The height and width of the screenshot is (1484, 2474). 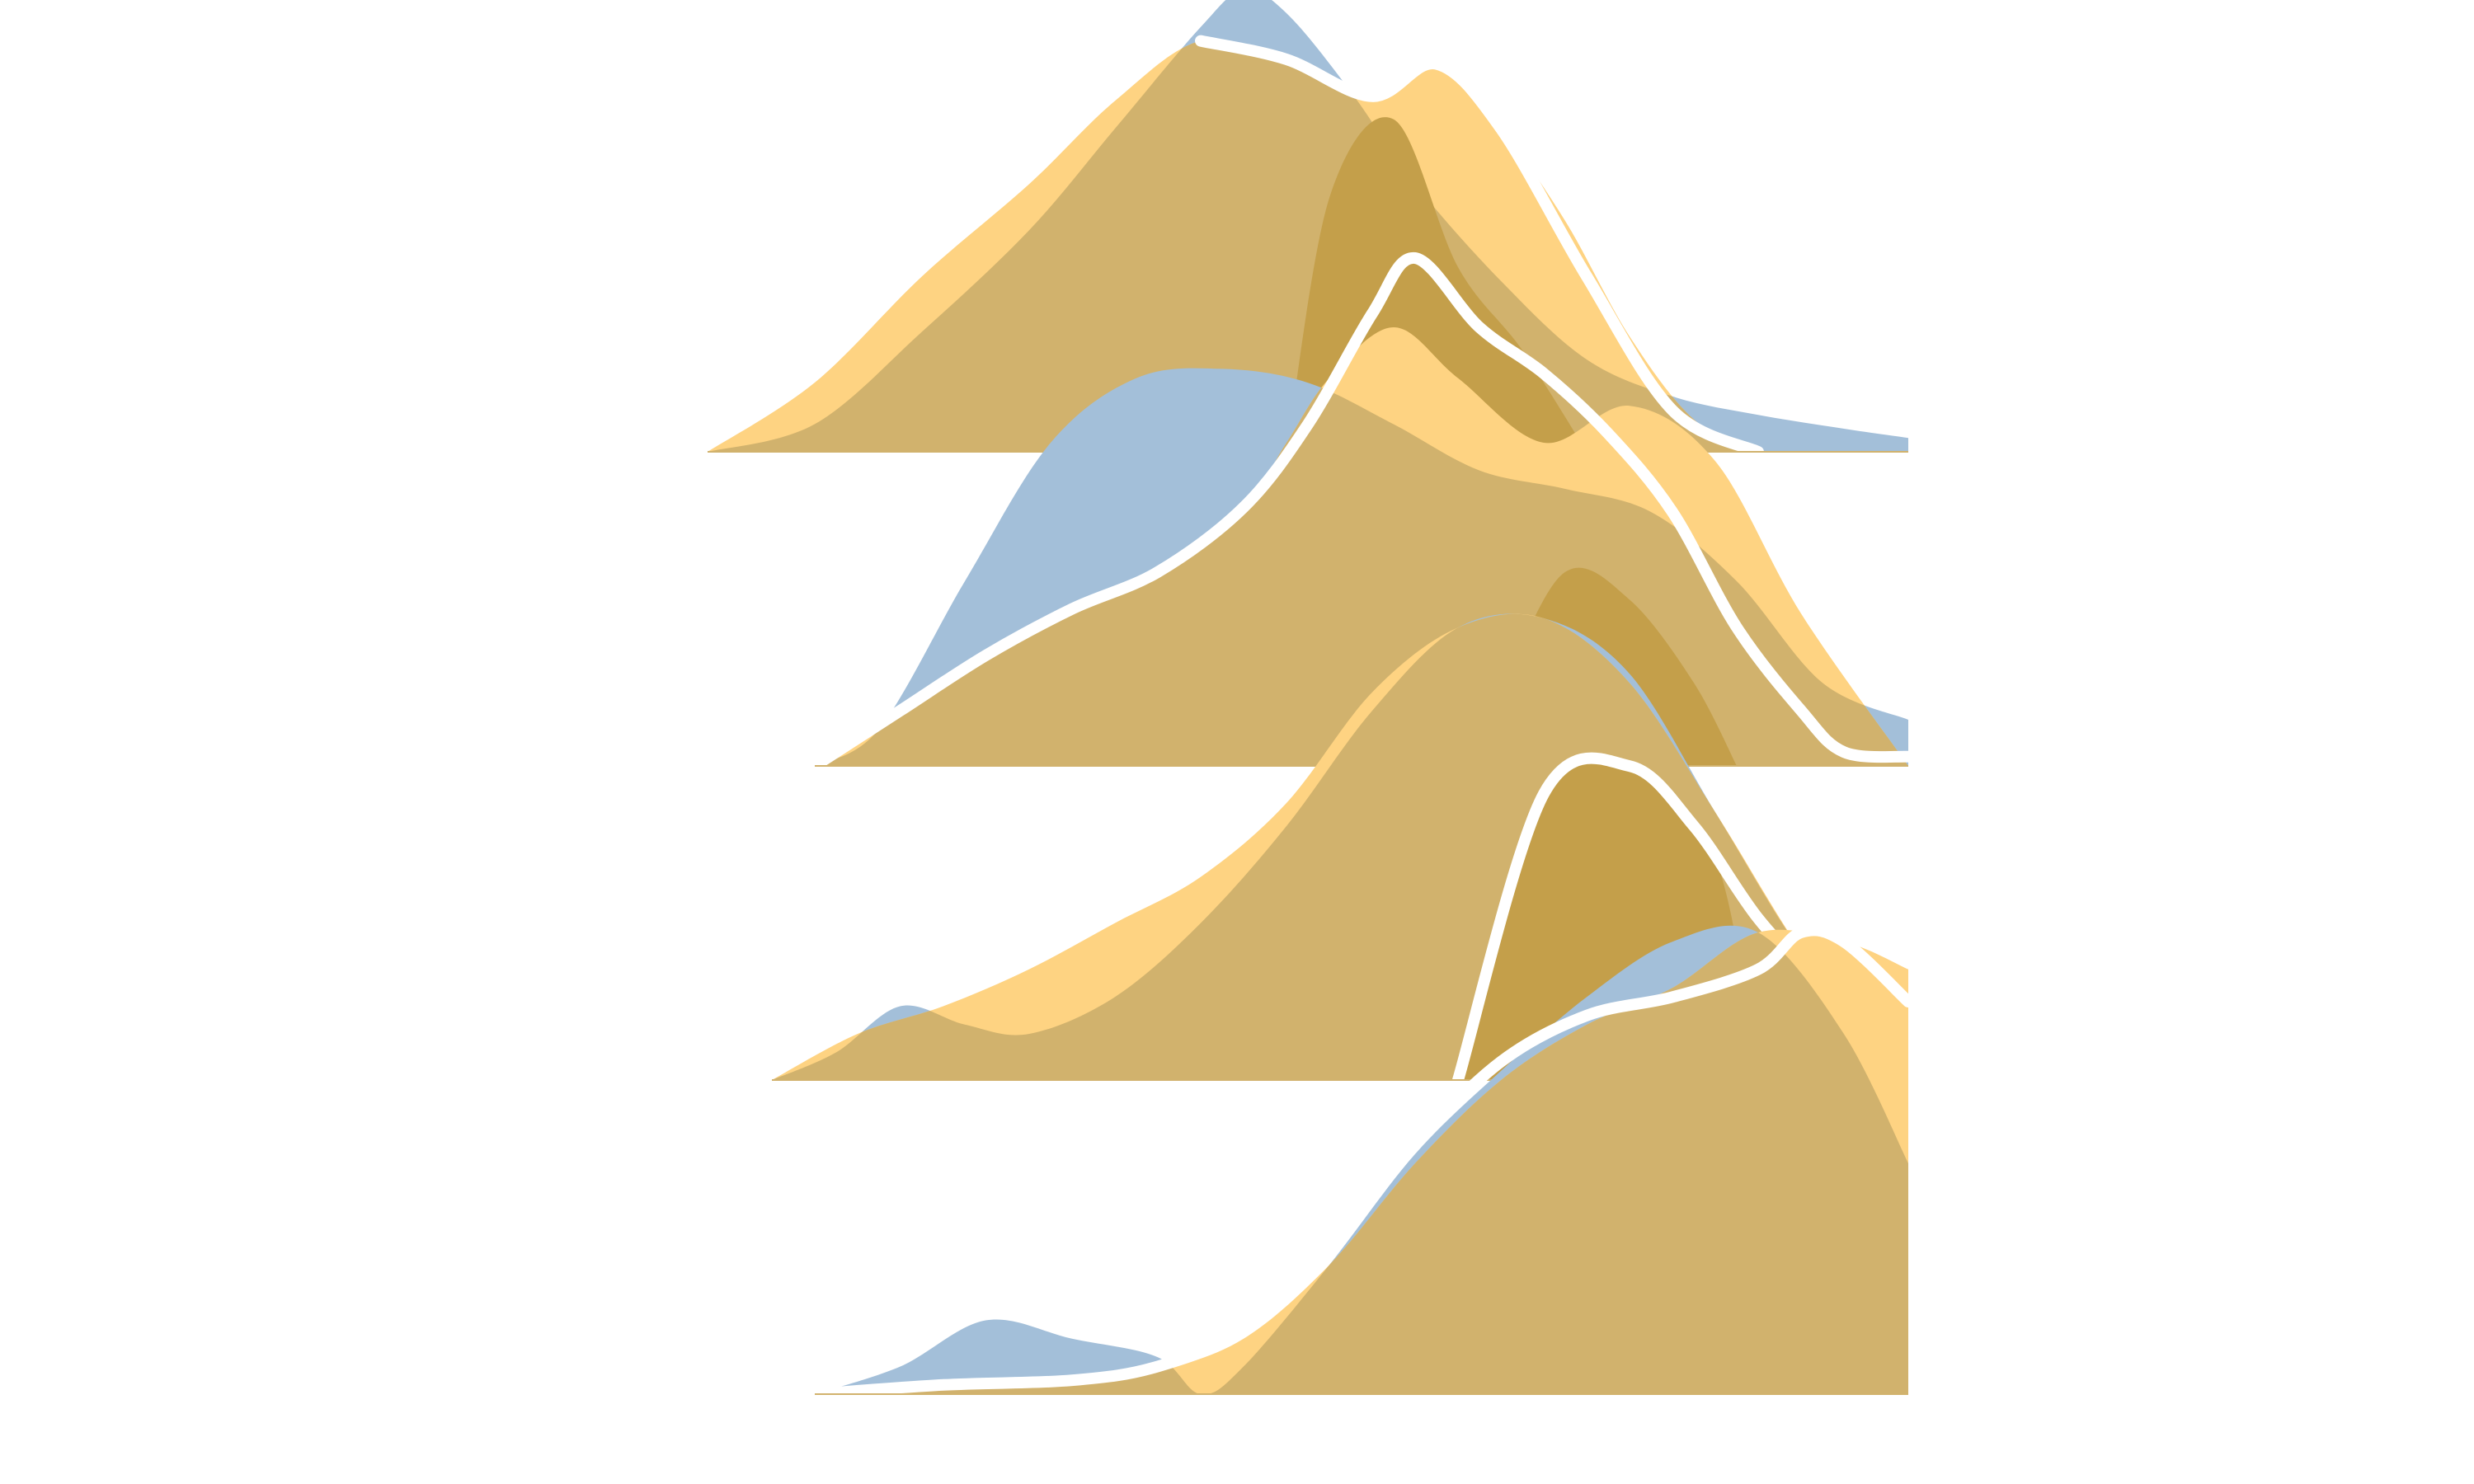 I want to click on ridge-row-1-outline-line, so click(x=1479, y=246).